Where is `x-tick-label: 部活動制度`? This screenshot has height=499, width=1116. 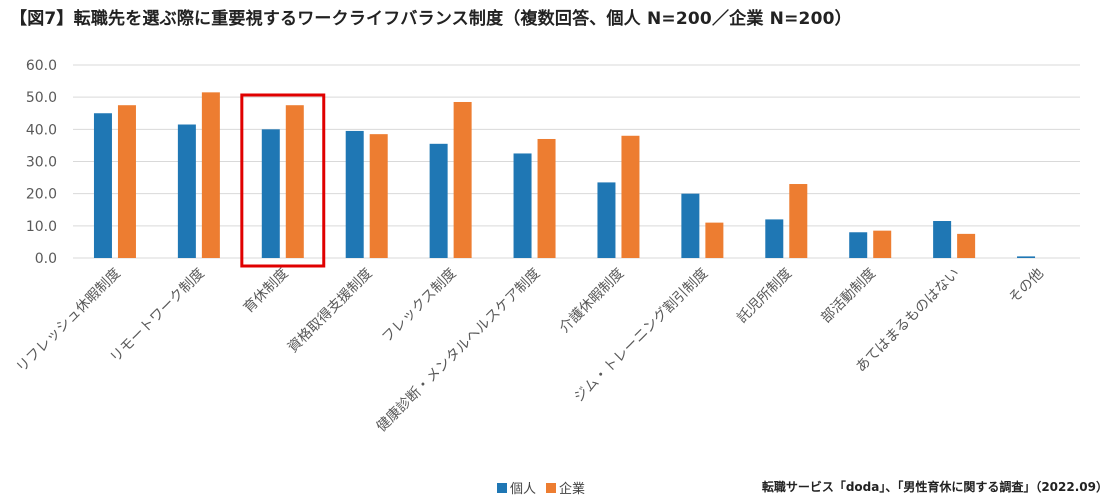
x-tick-label: 部活動制度 is located at coordinates (848, 296).